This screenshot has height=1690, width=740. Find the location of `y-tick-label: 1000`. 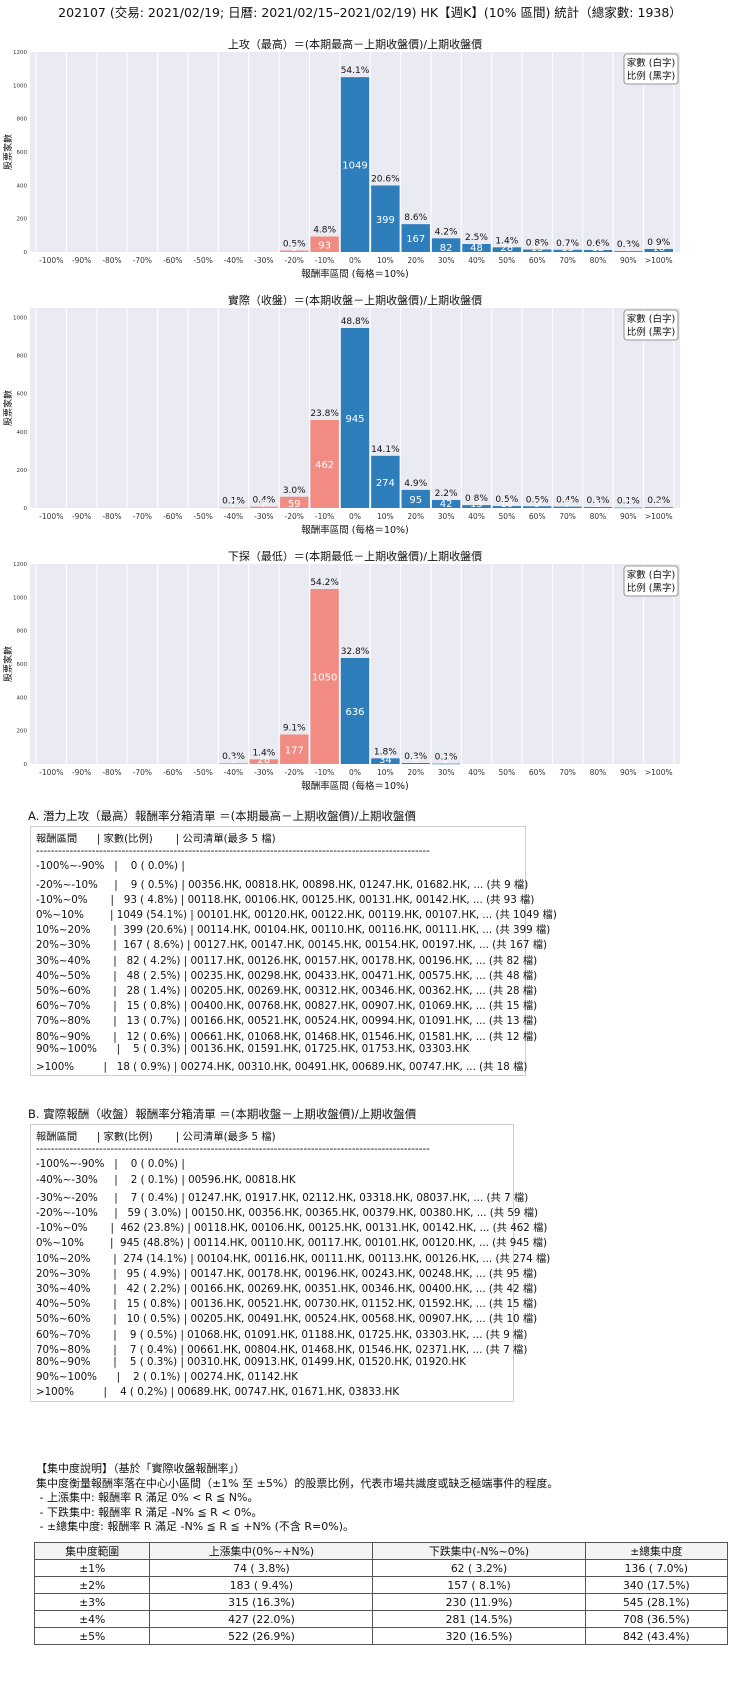

y-tick-label: 1000 is located at coordinates (20, 86).